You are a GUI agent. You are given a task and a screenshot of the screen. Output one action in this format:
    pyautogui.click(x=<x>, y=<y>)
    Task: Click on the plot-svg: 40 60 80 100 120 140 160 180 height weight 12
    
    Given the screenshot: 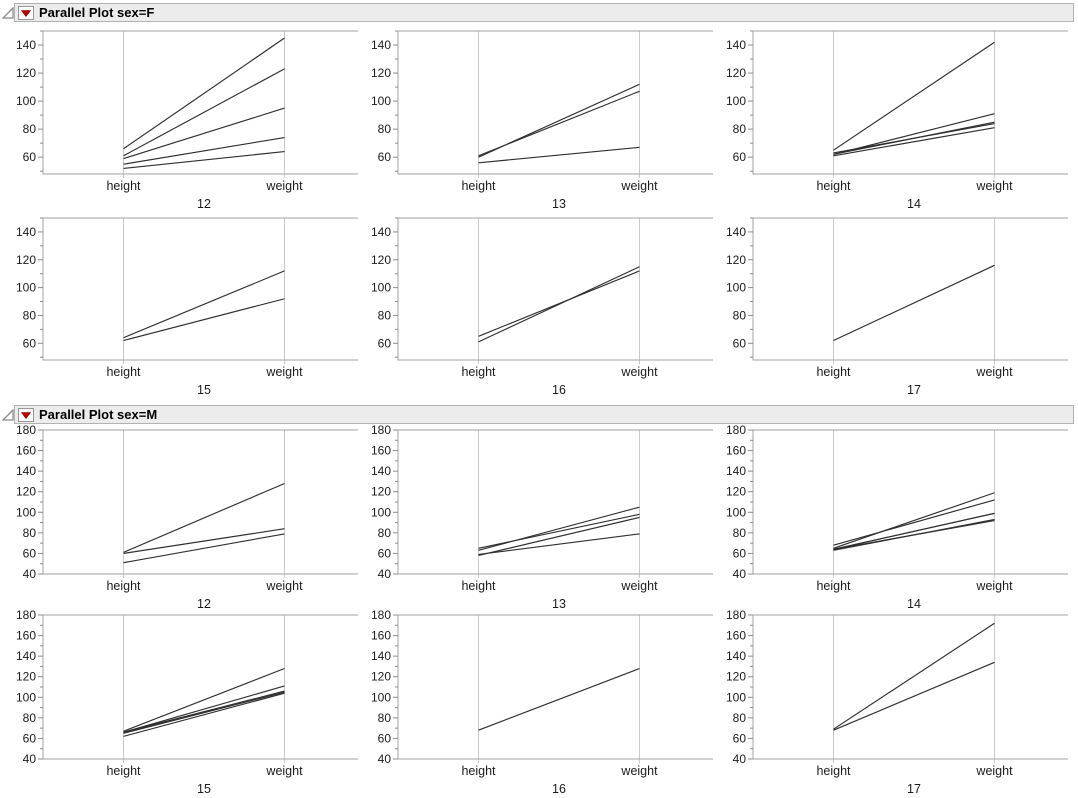 What is the action you would take?
    pyautogui.click(x=191, y=517)
    